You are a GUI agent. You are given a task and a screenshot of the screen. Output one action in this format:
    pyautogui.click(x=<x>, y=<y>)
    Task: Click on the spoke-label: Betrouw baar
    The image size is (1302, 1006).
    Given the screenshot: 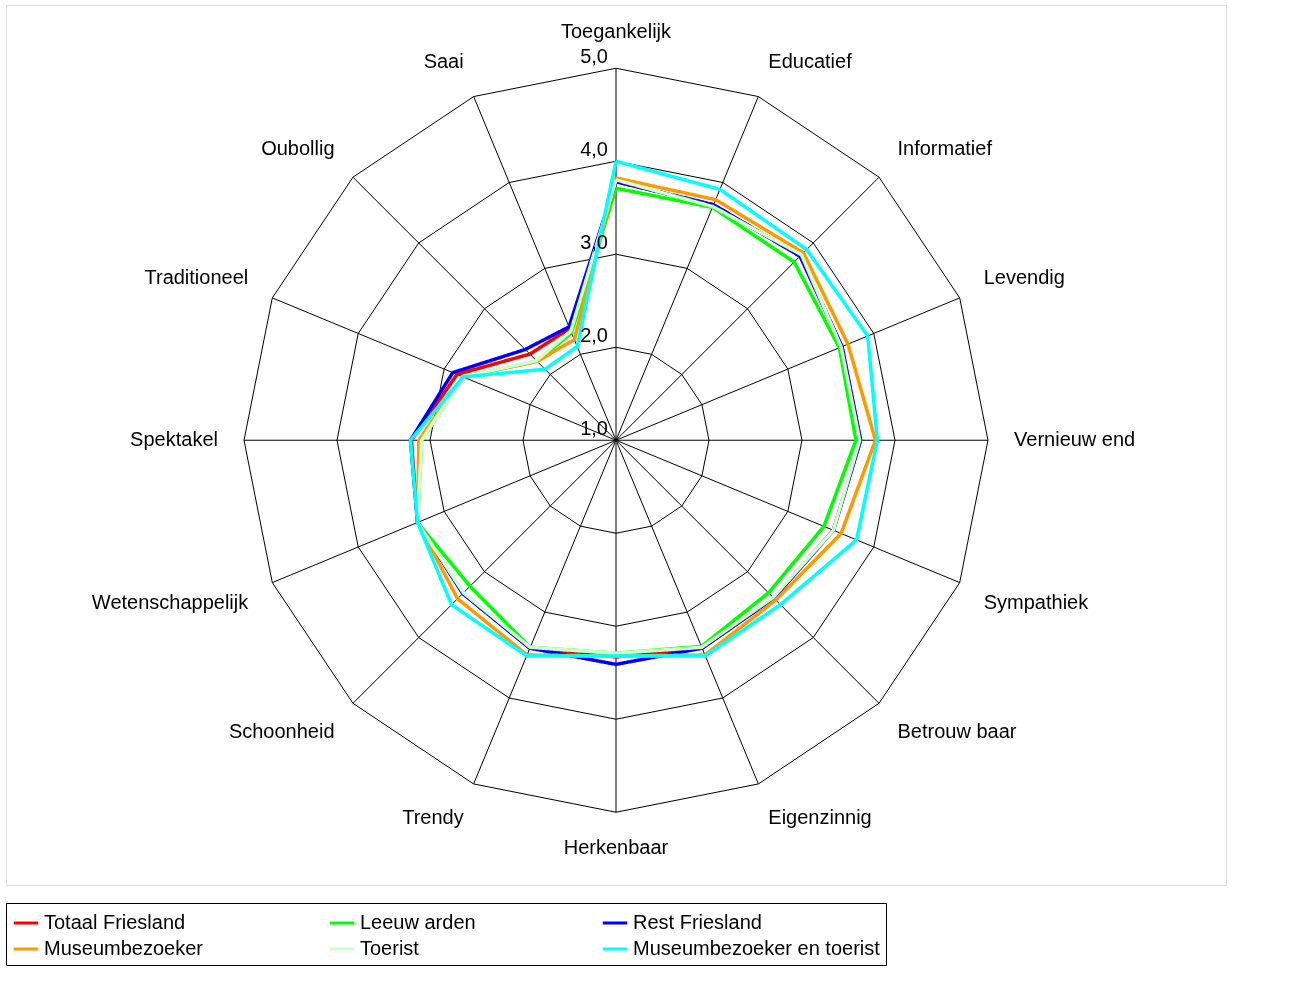 What is the action you would take?
    pyautogui.click(x=957, y=730)
    